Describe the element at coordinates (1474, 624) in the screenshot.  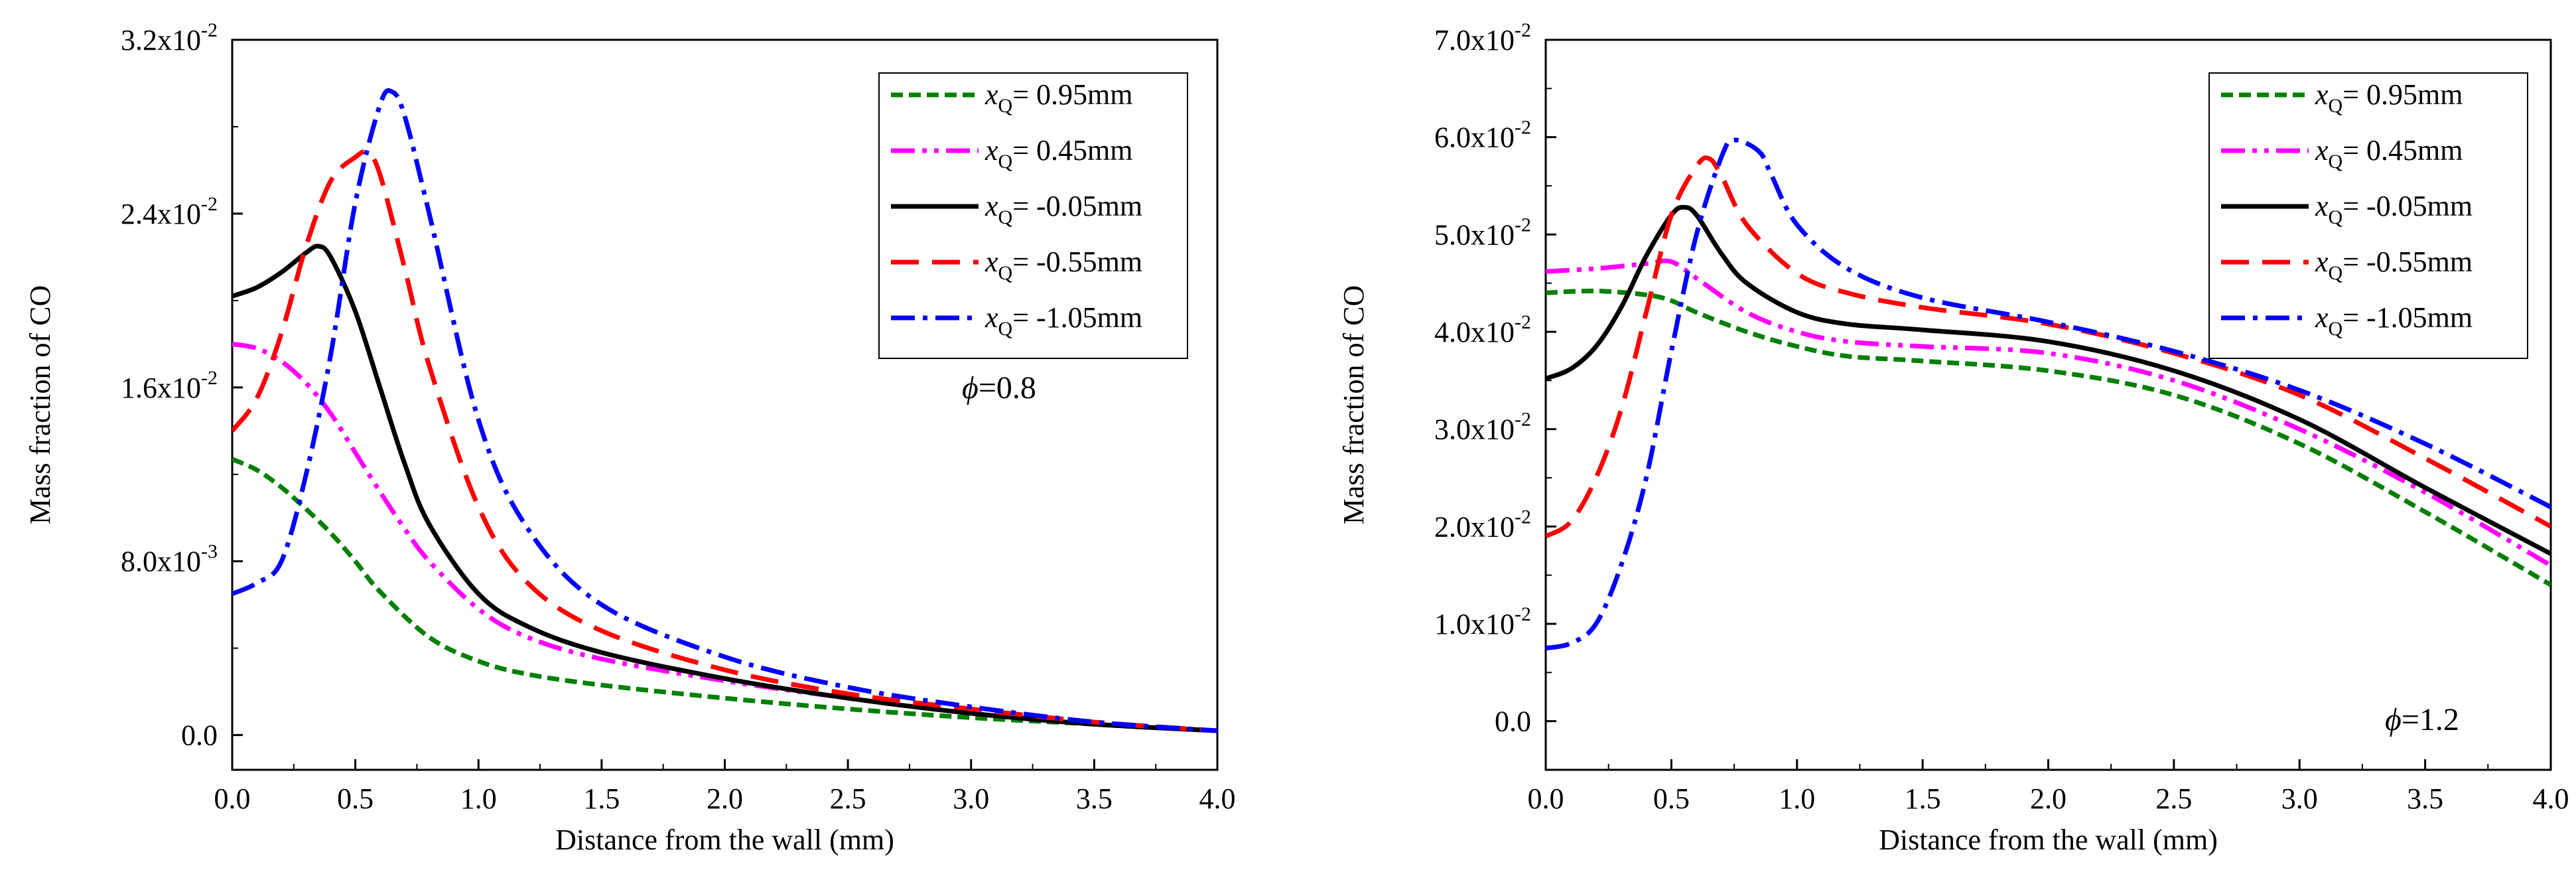
I see `y-tick-mantissa: 1.0x10` at that location.